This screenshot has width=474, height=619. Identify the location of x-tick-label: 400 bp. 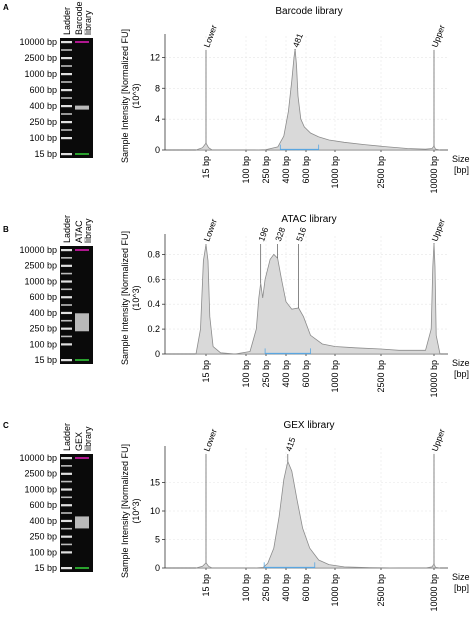
(286, 170).